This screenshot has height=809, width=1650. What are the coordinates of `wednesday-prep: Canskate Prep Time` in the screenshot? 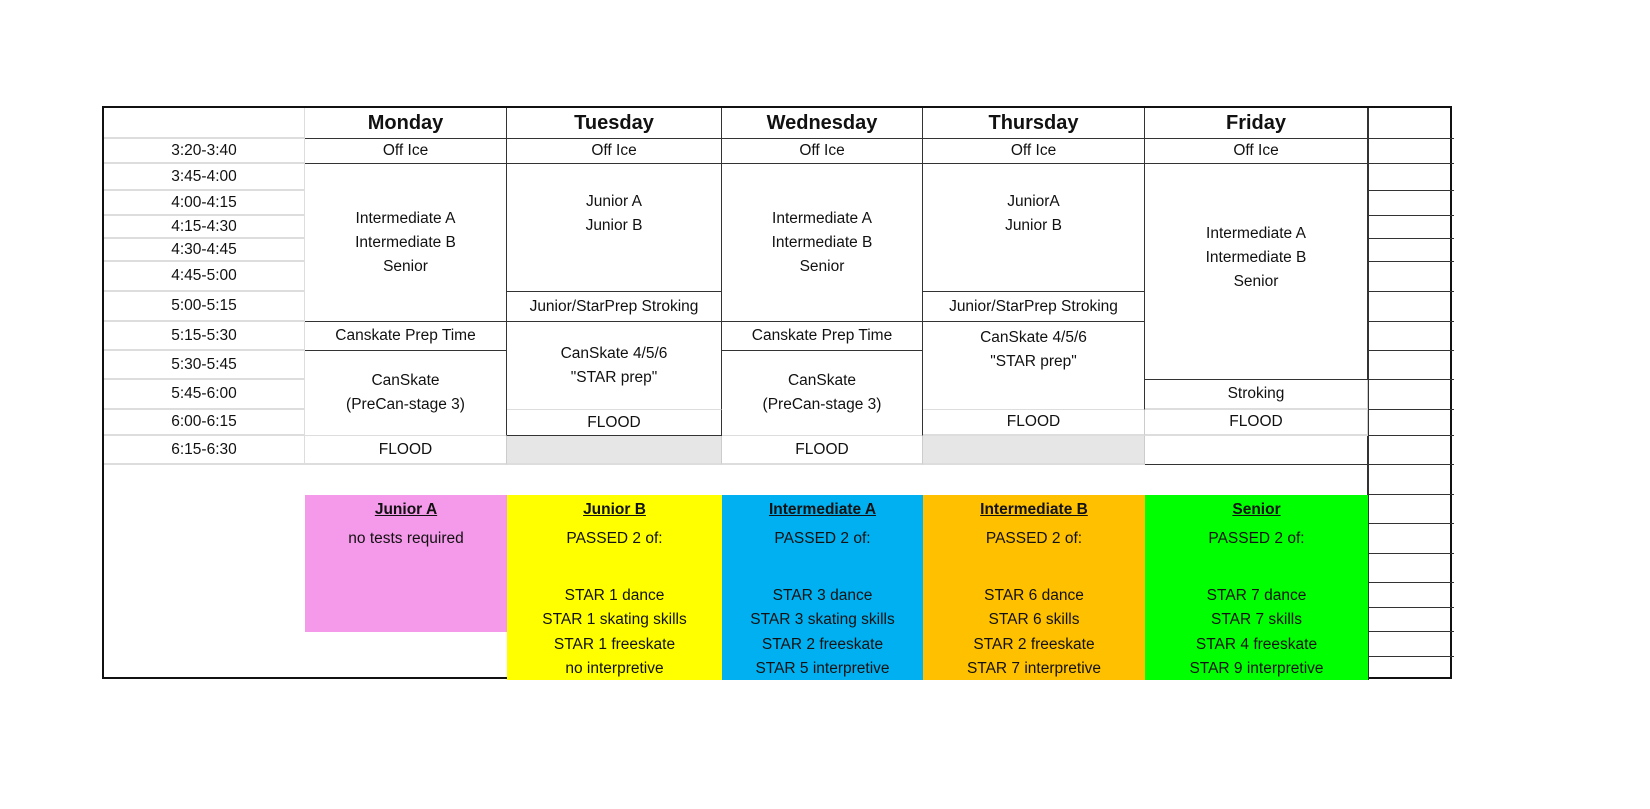 It's located at (822, 336).